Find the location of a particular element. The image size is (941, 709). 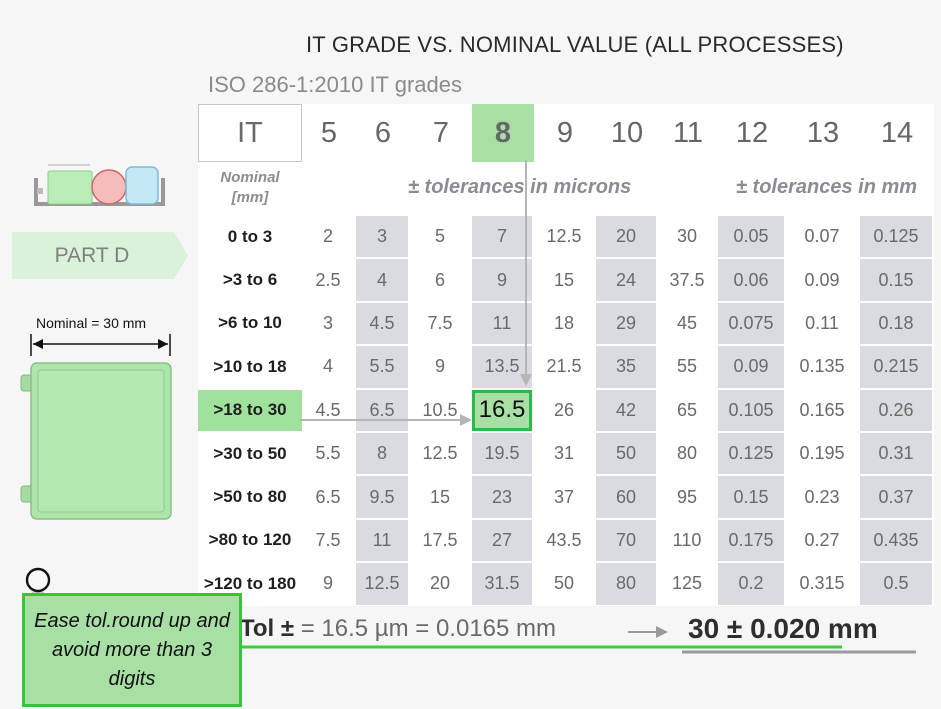

table-cell: 0.5 is located at coordinates (896, 584).